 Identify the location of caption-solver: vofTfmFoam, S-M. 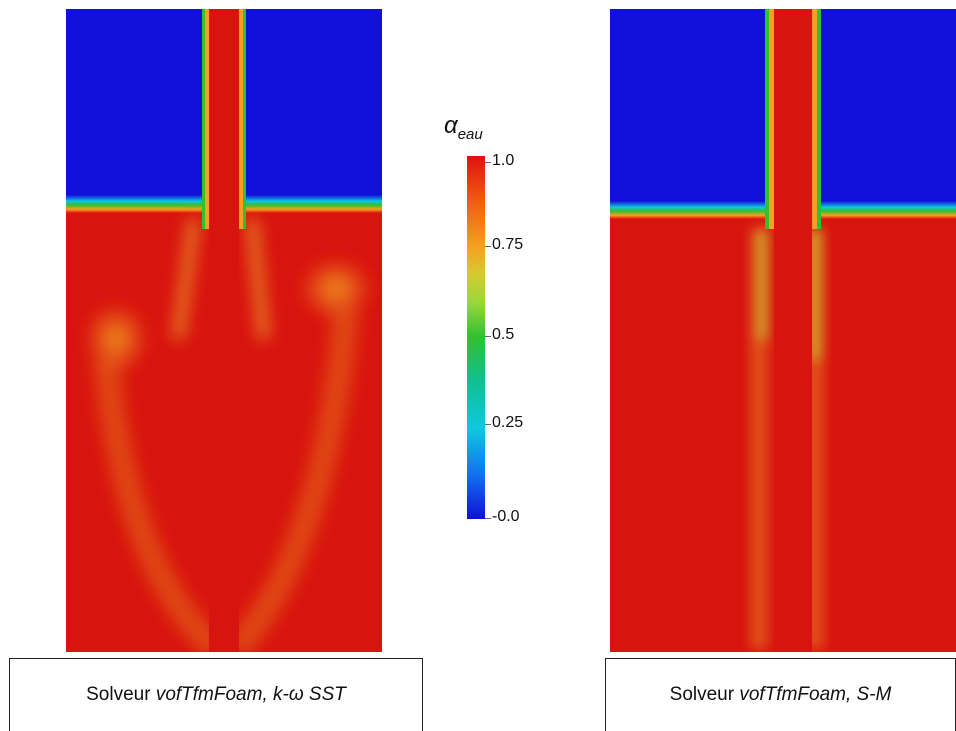
(815, 694).